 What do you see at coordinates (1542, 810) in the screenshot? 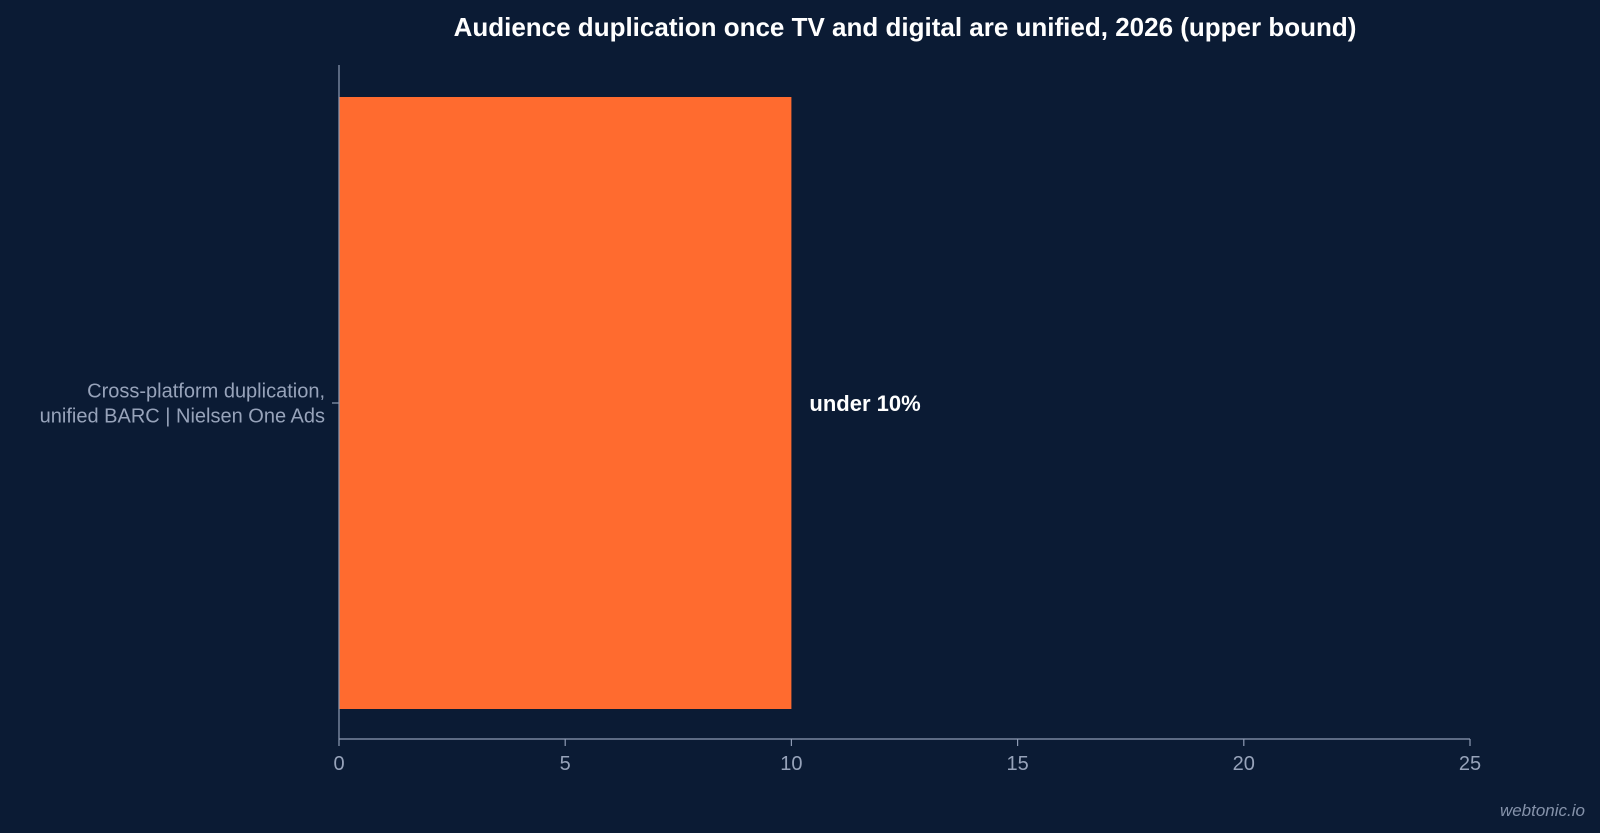
I see `watermark-text: webtonic.io` at bounding box center [1542, 810].